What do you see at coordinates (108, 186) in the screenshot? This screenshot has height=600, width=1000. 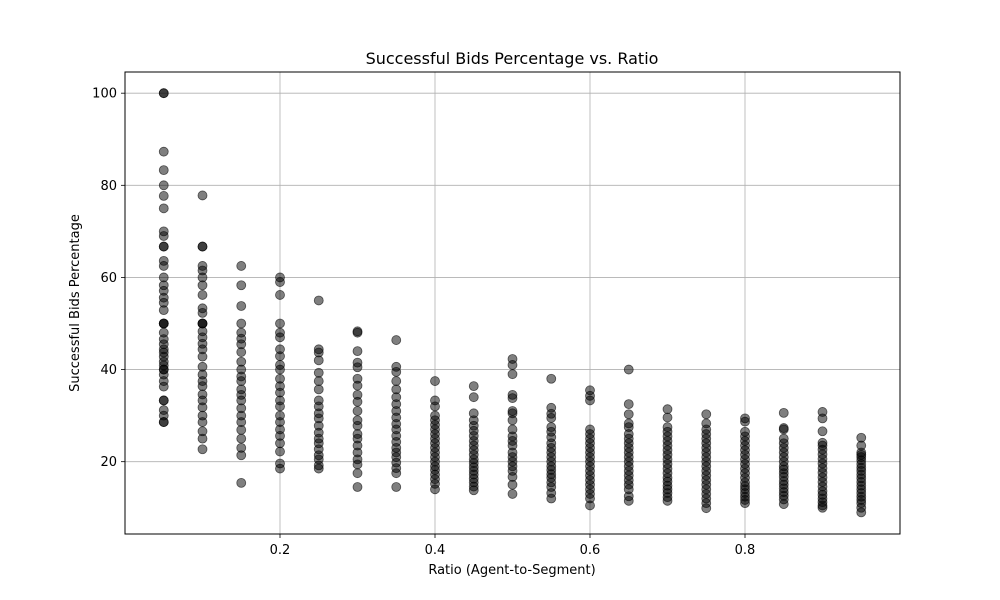 I see `y-tick-label: 80` at bounding box center [108, 186].